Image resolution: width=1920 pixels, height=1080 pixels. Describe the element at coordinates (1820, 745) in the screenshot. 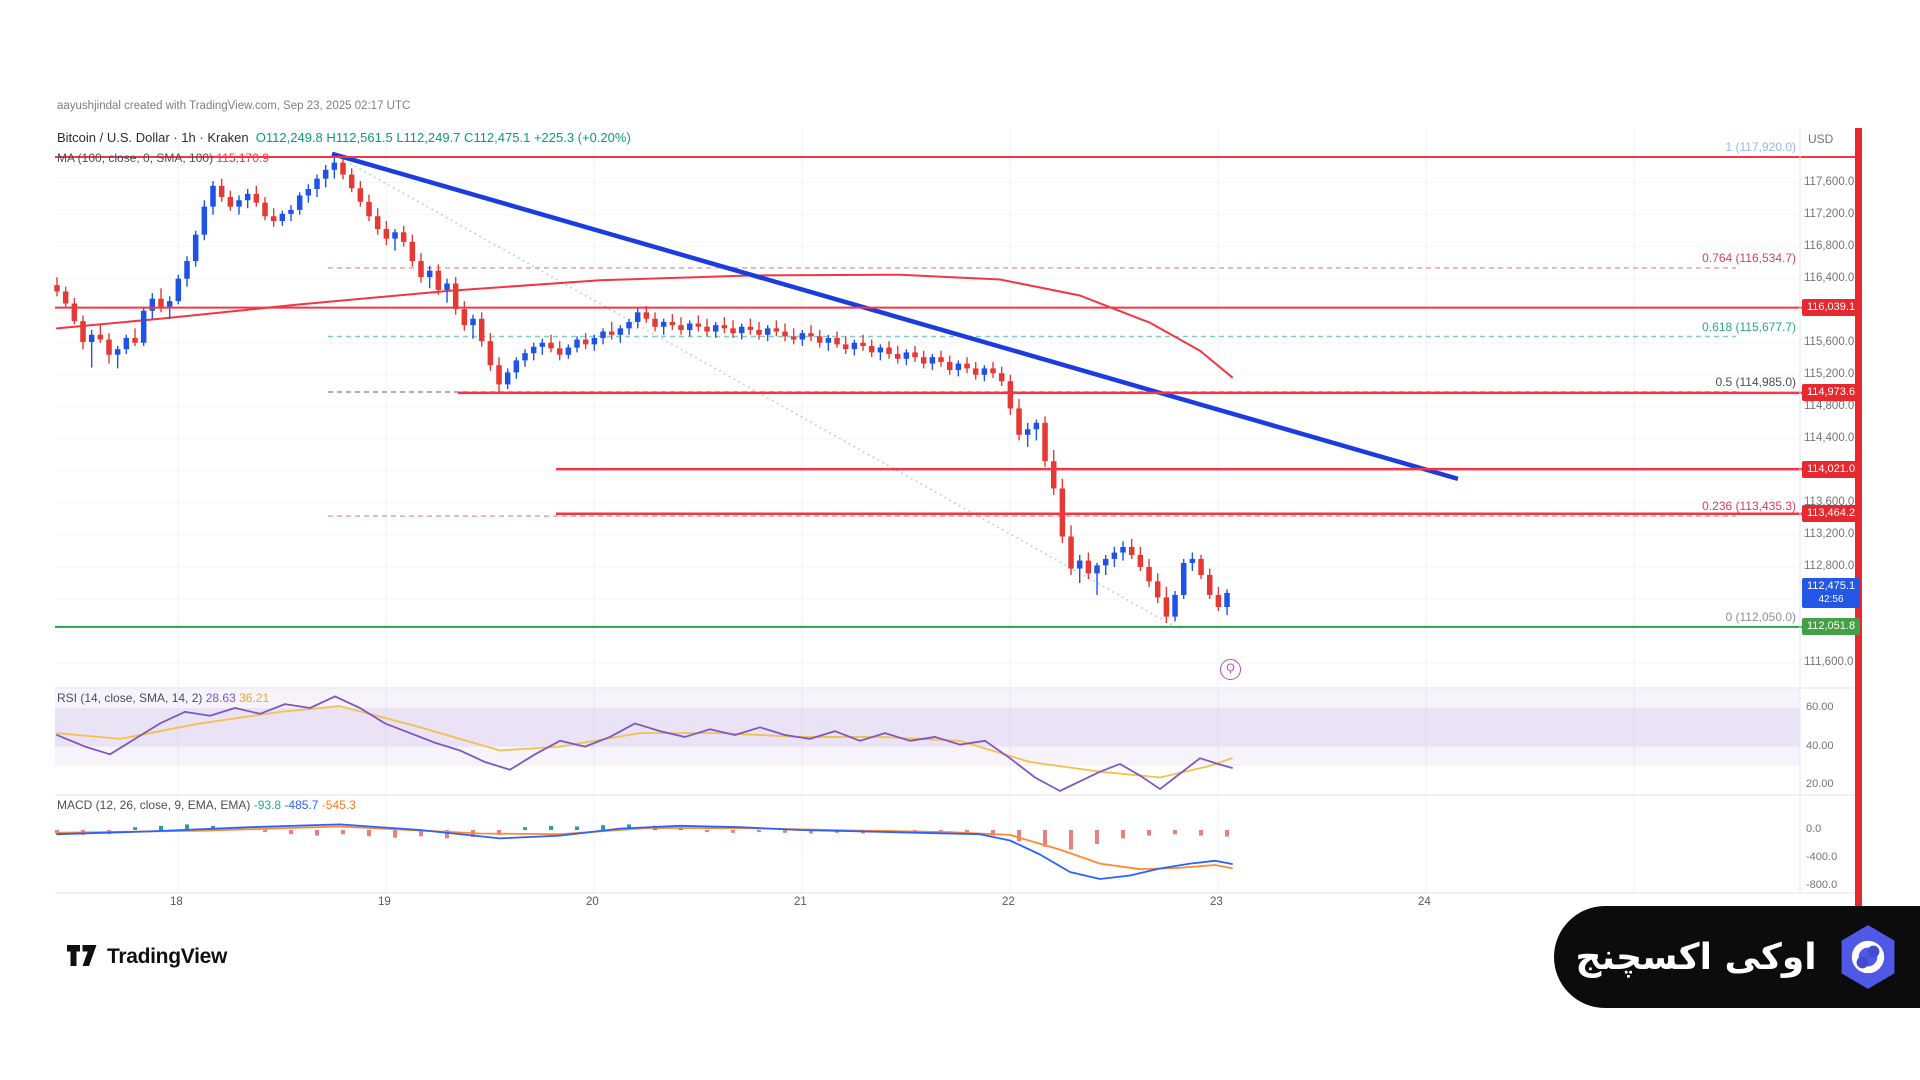

I see `rsi-scale-tick: 40.00` at that location.